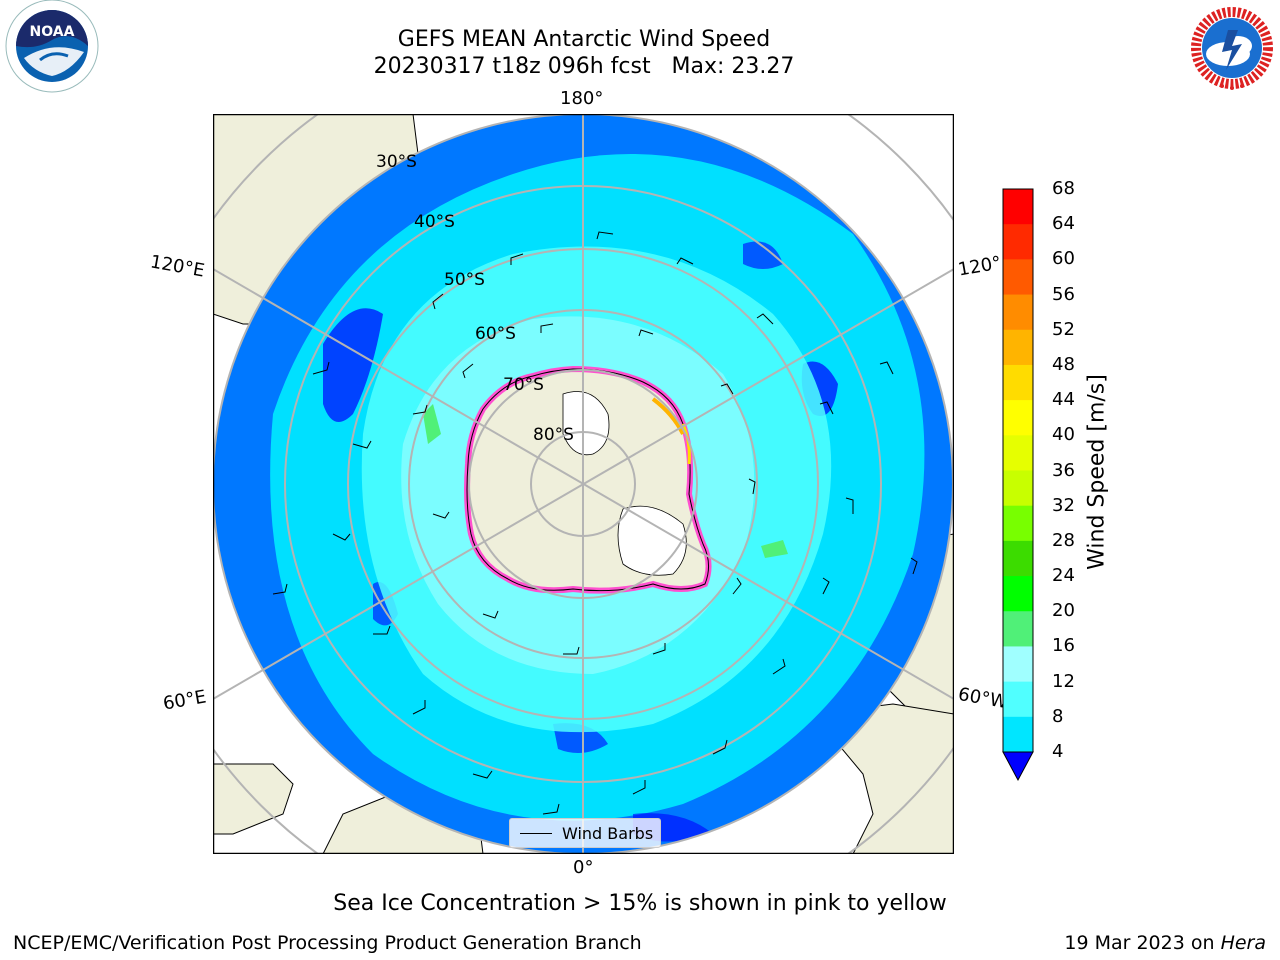 Image resolution: width=1280 pixels, height=960 pixels. I want to click on lon-label-0: 0°, so click(583, 867).